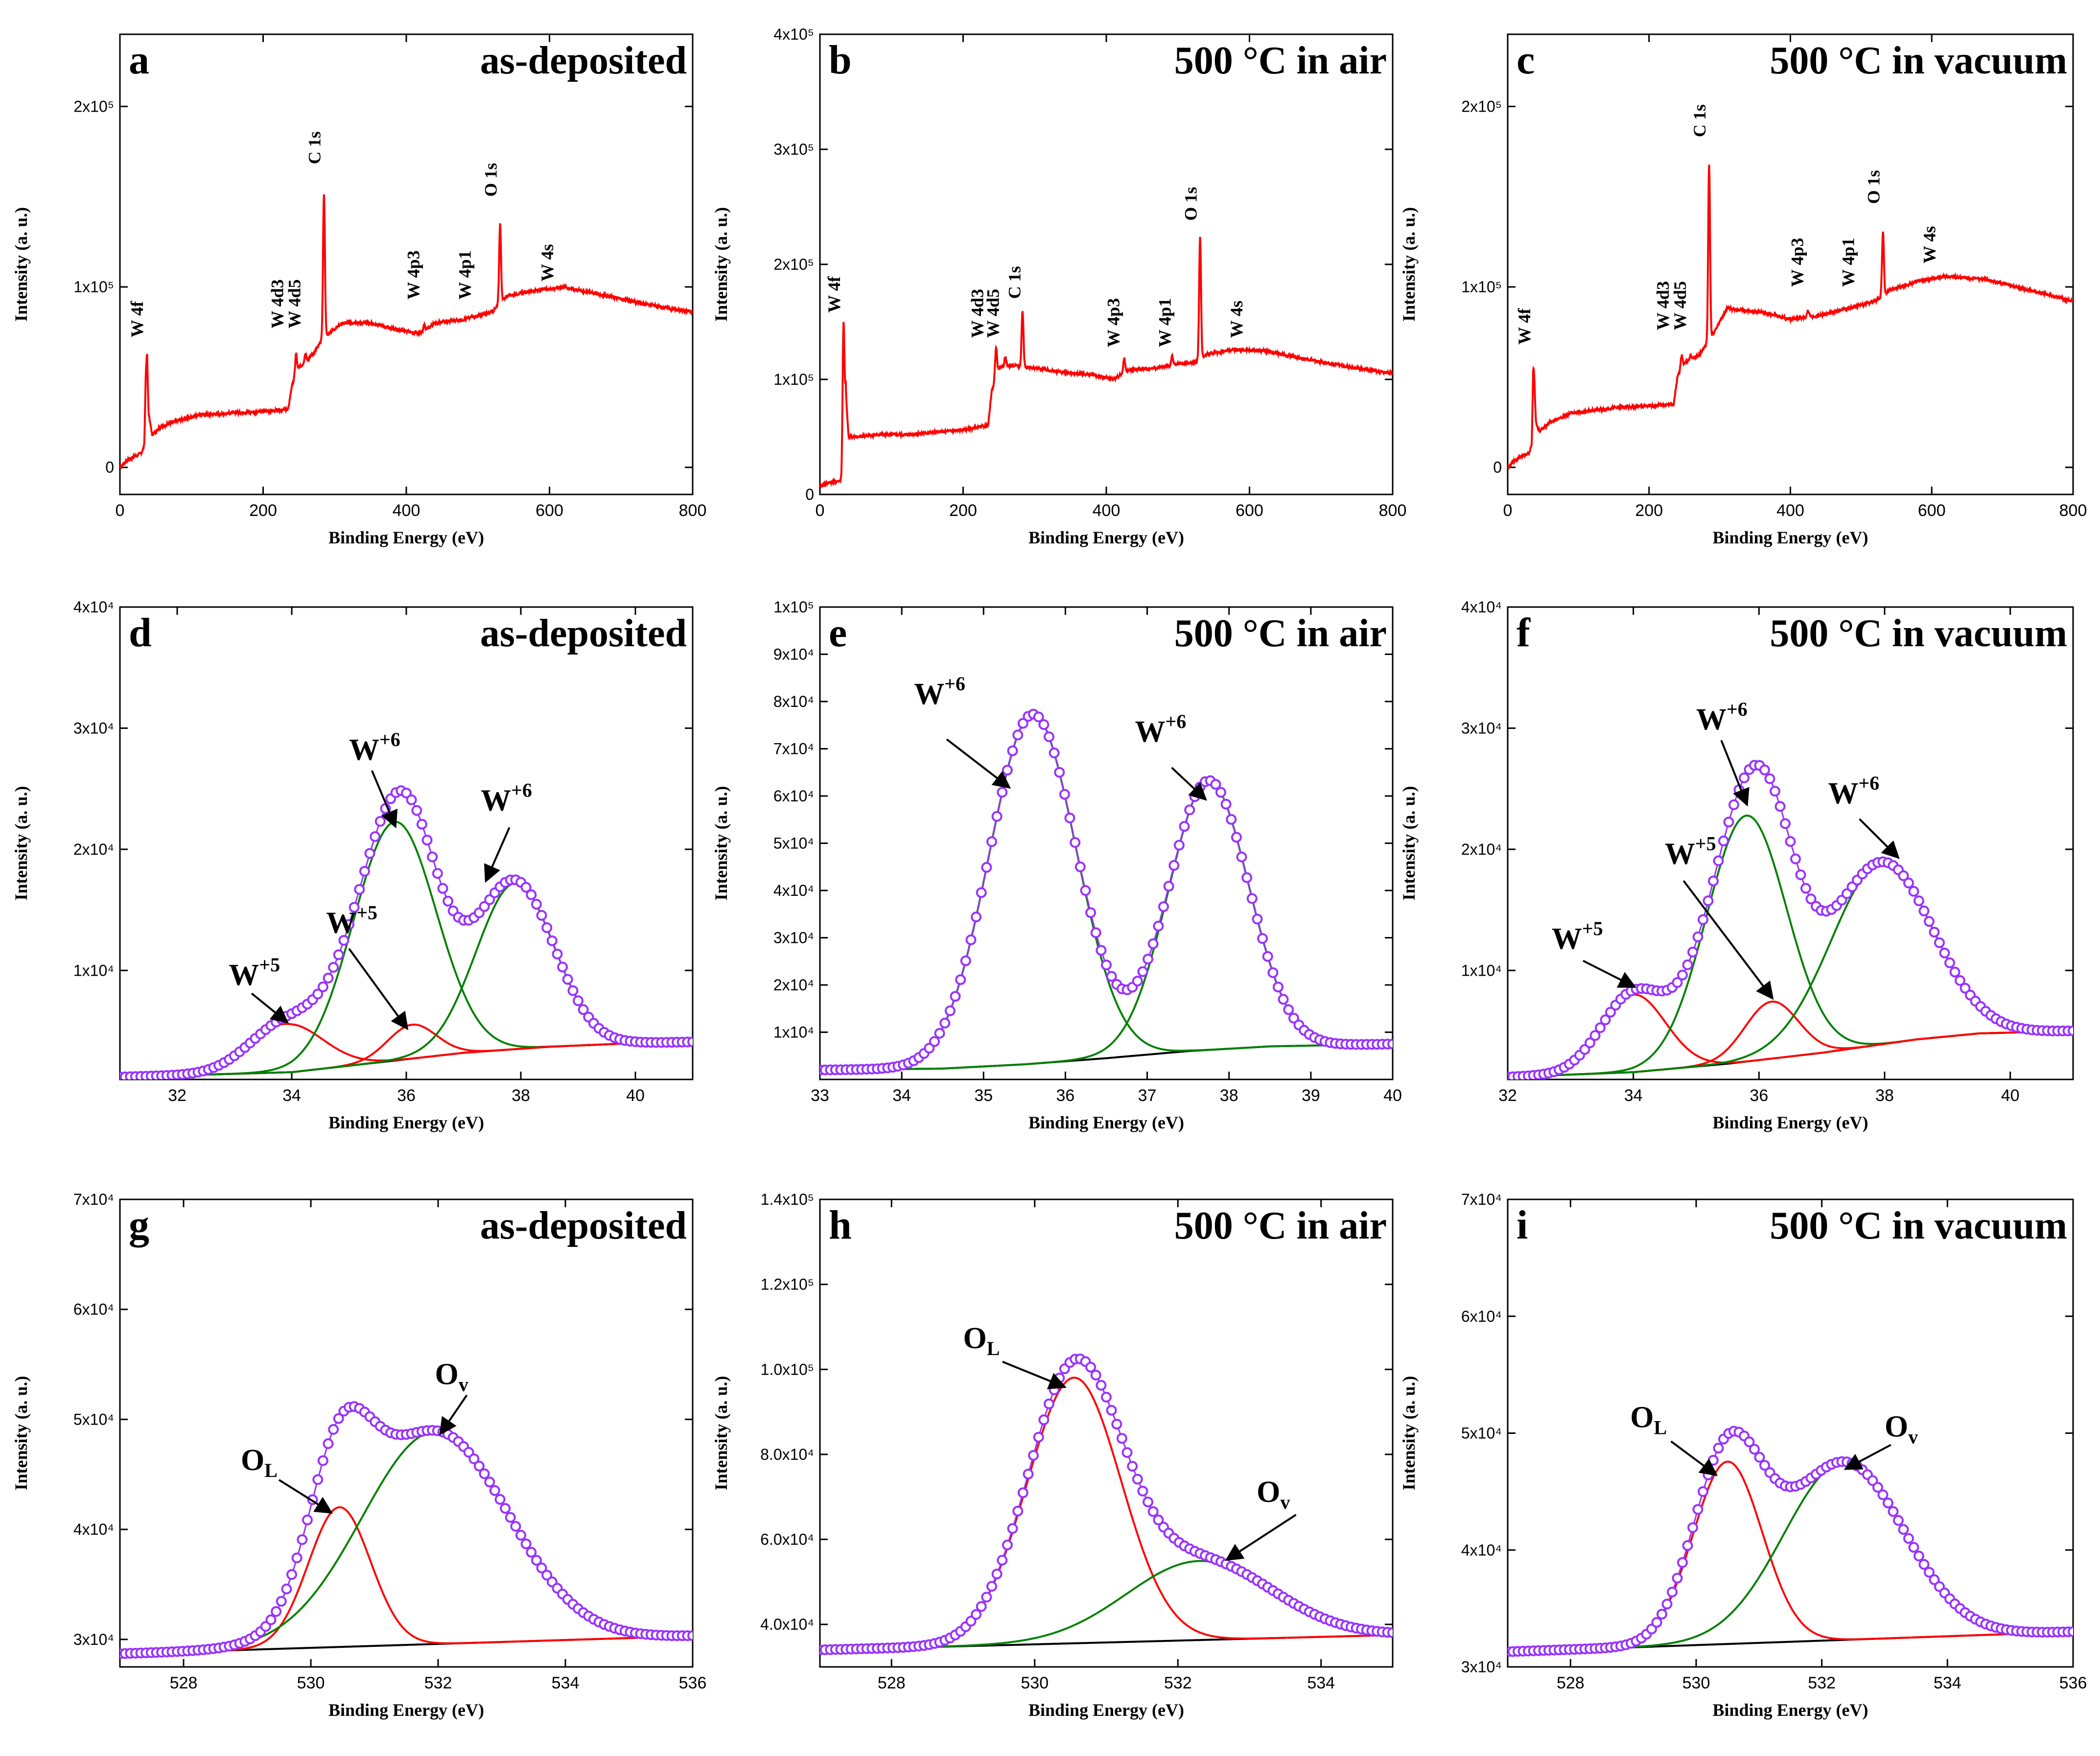 Image resolution: width=2100 pixels, height=1756 pixels. I want to click on x-tick-label: 400, so click(1790, 511).